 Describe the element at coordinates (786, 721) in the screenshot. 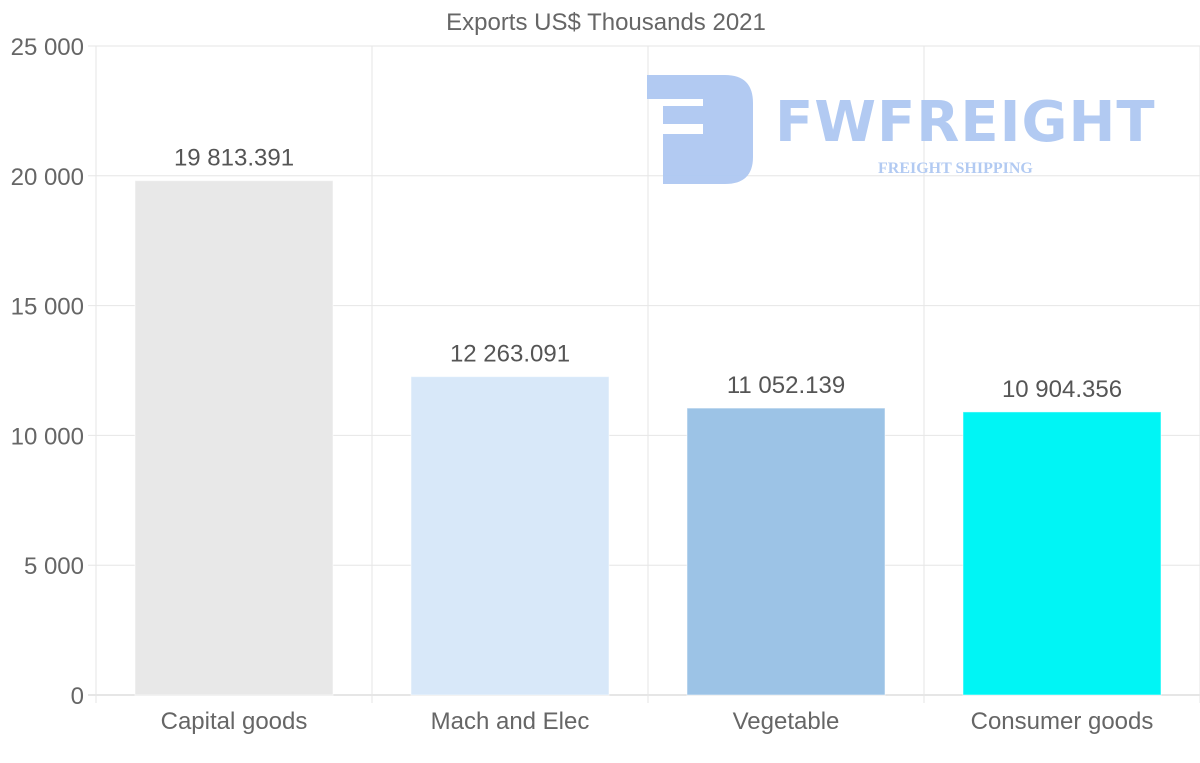

I see `x-tick-label: Vegetable` at that location.